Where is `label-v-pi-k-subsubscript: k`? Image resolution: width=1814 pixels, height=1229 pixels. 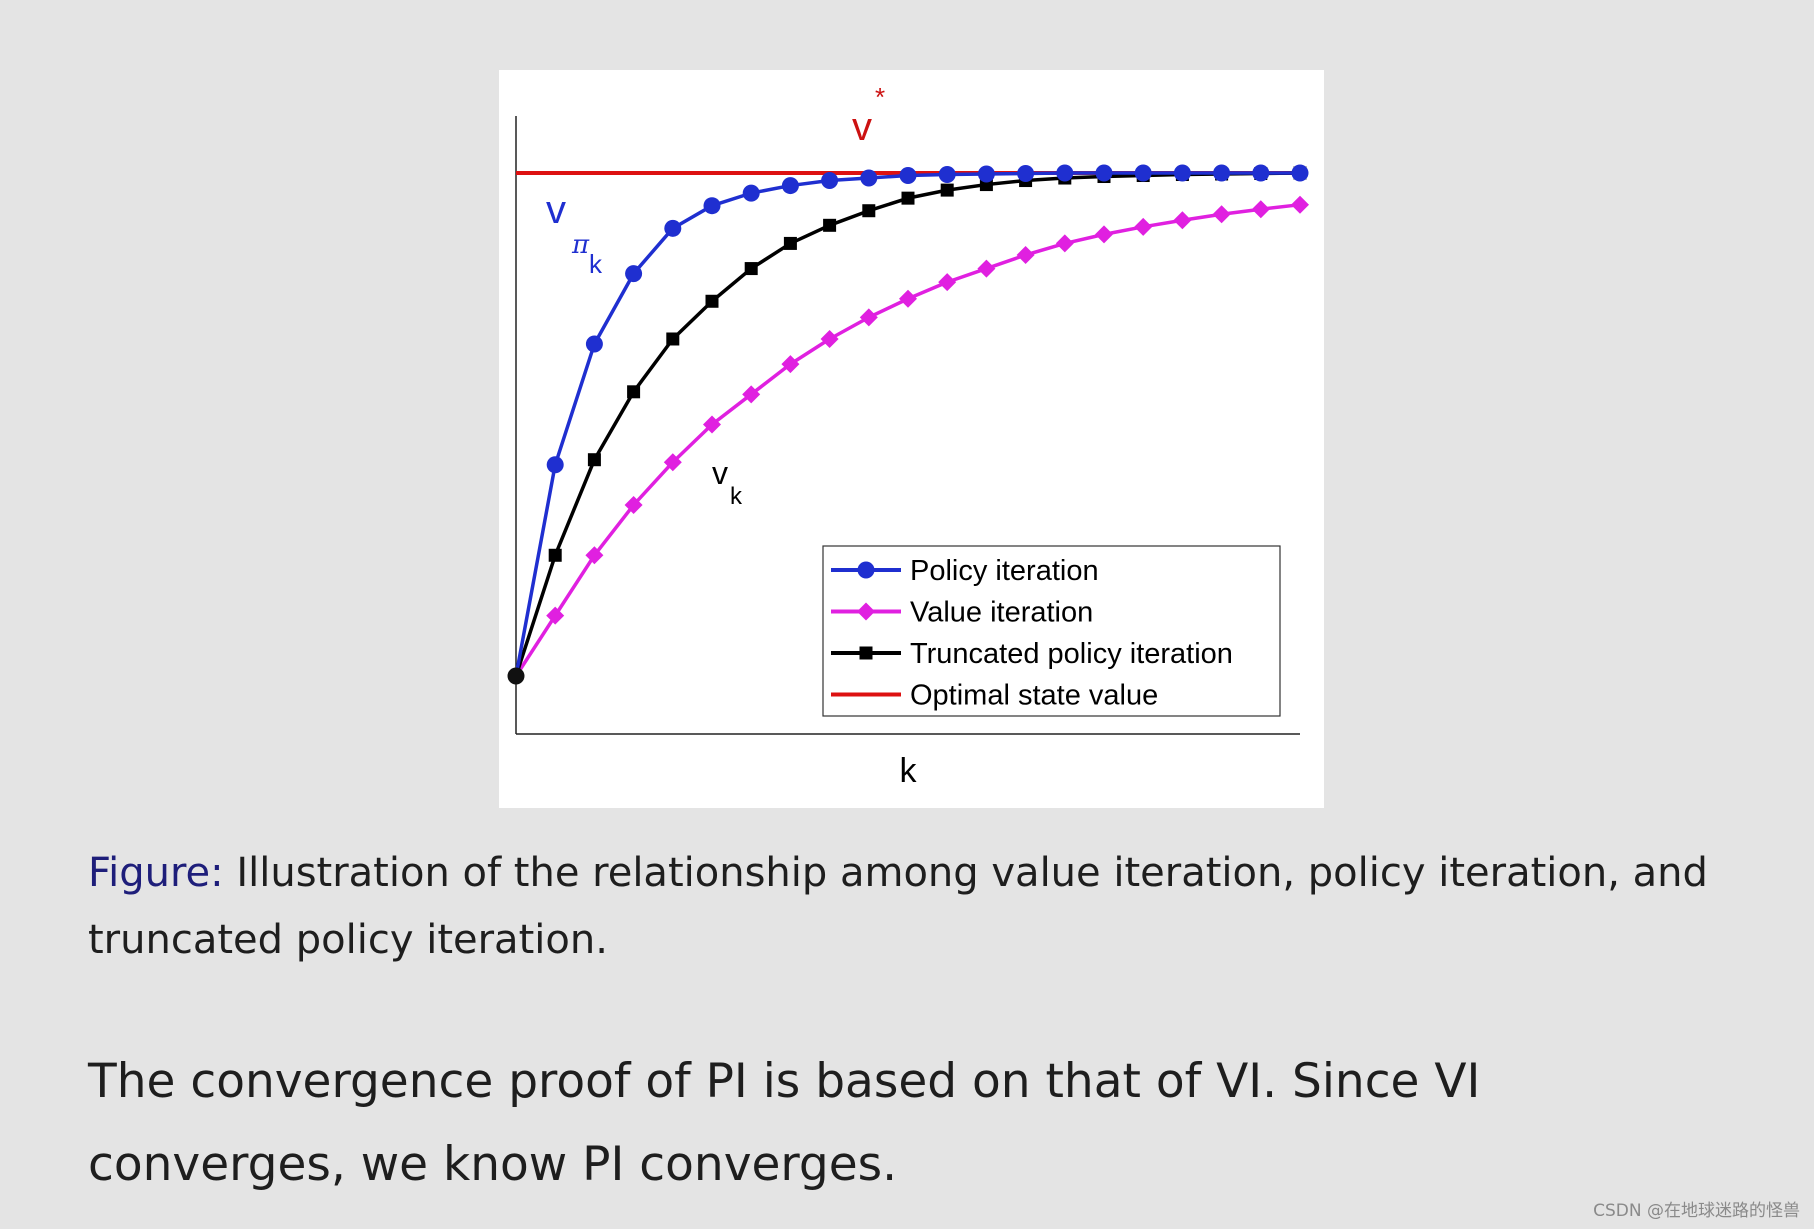
label-v-pi-k-subsubscript: k is located at coordinates (596, 264).